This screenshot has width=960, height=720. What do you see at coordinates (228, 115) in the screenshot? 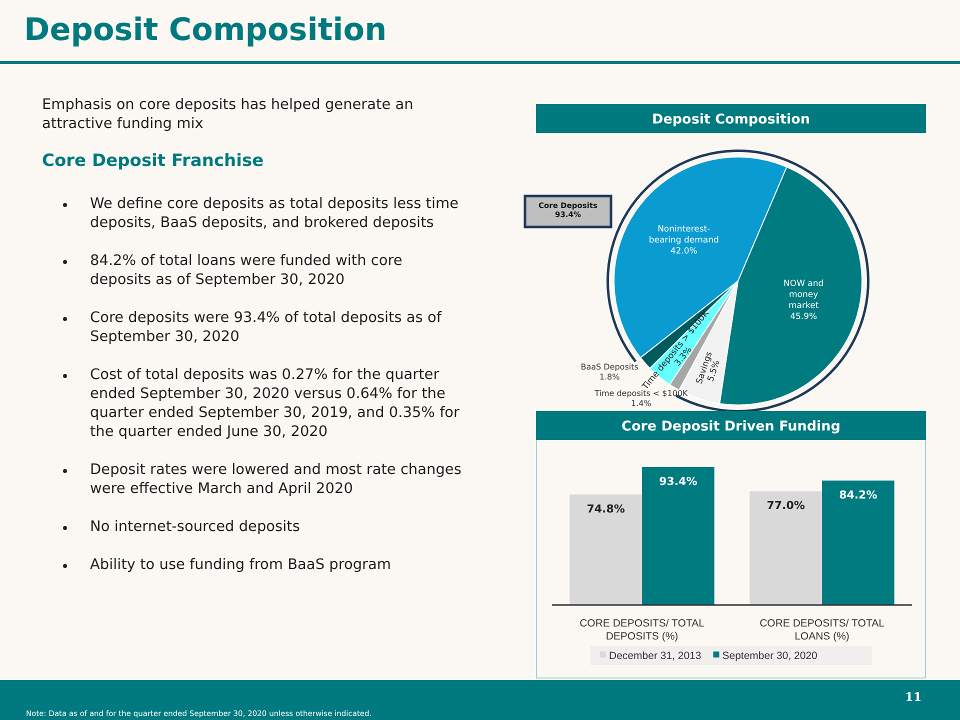
I see `text: Emphasis on core deposits has helped generate an attractive funding mix` at bounding box center [228, 115].